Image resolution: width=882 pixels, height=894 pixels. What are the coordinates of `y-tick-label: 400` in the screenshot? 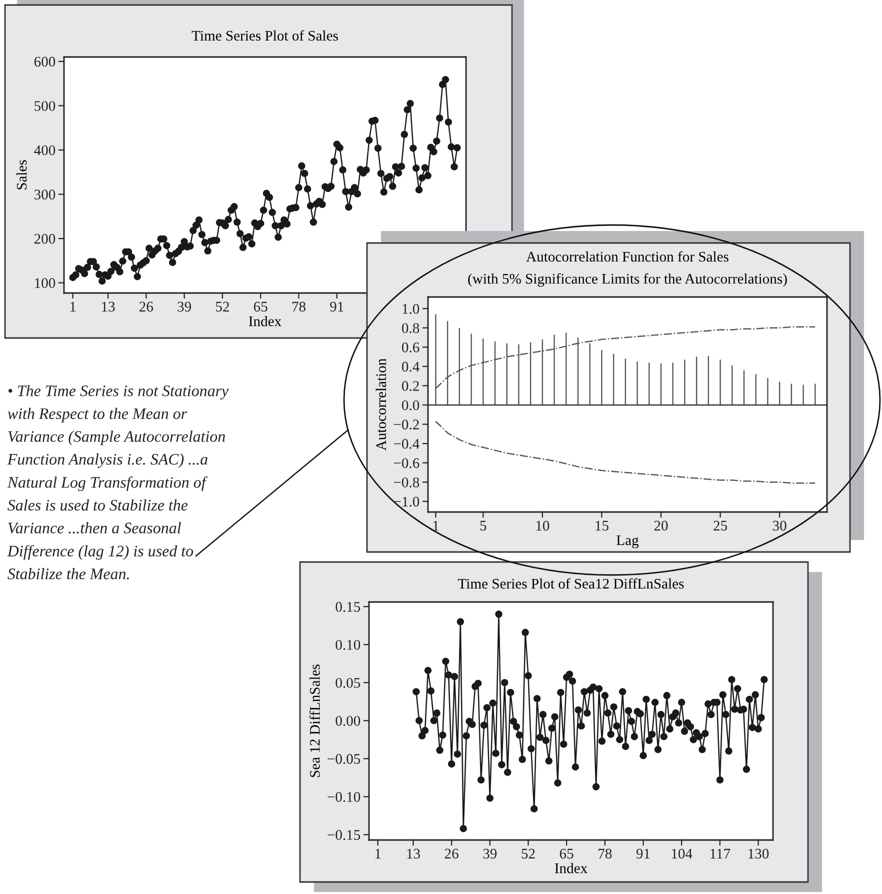 It's located at (45, 150).